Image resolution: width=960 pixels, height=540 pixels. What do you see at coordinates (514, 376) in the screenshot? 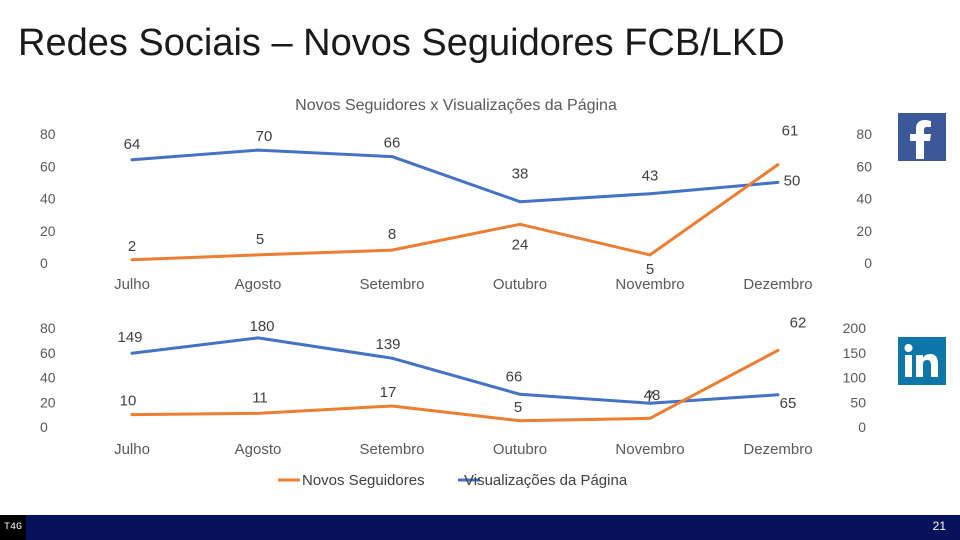
I see `chart2-data-label: 66` at bounding box center [514, 376].